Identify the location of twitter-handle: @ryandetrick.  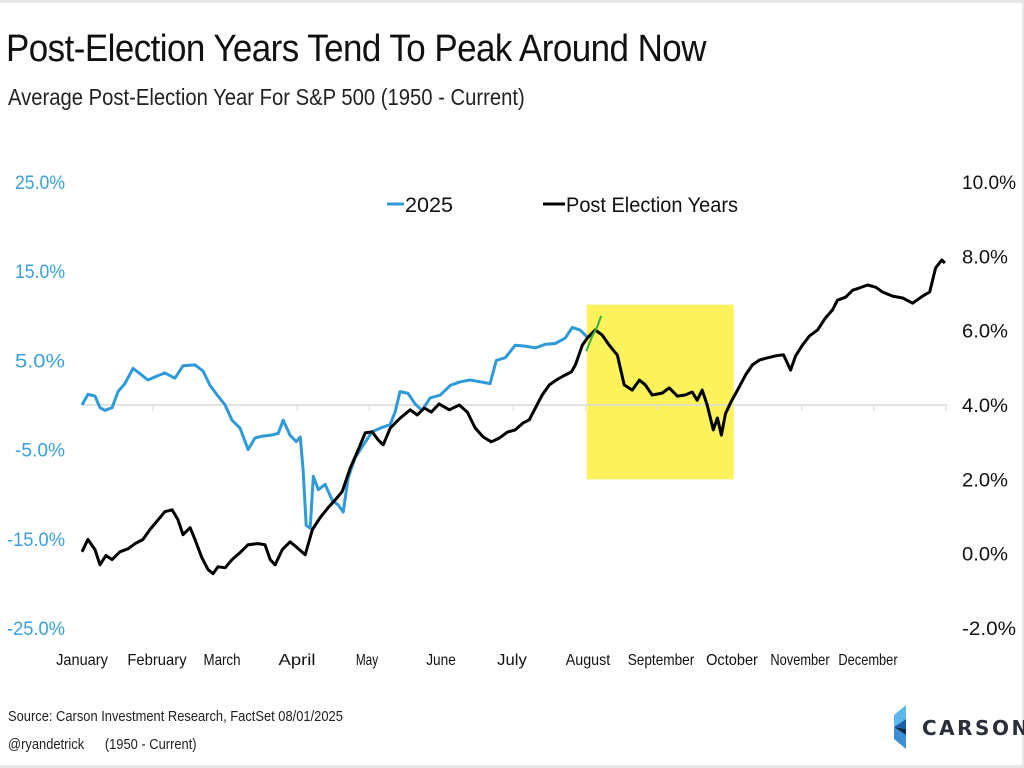
(46, 744).